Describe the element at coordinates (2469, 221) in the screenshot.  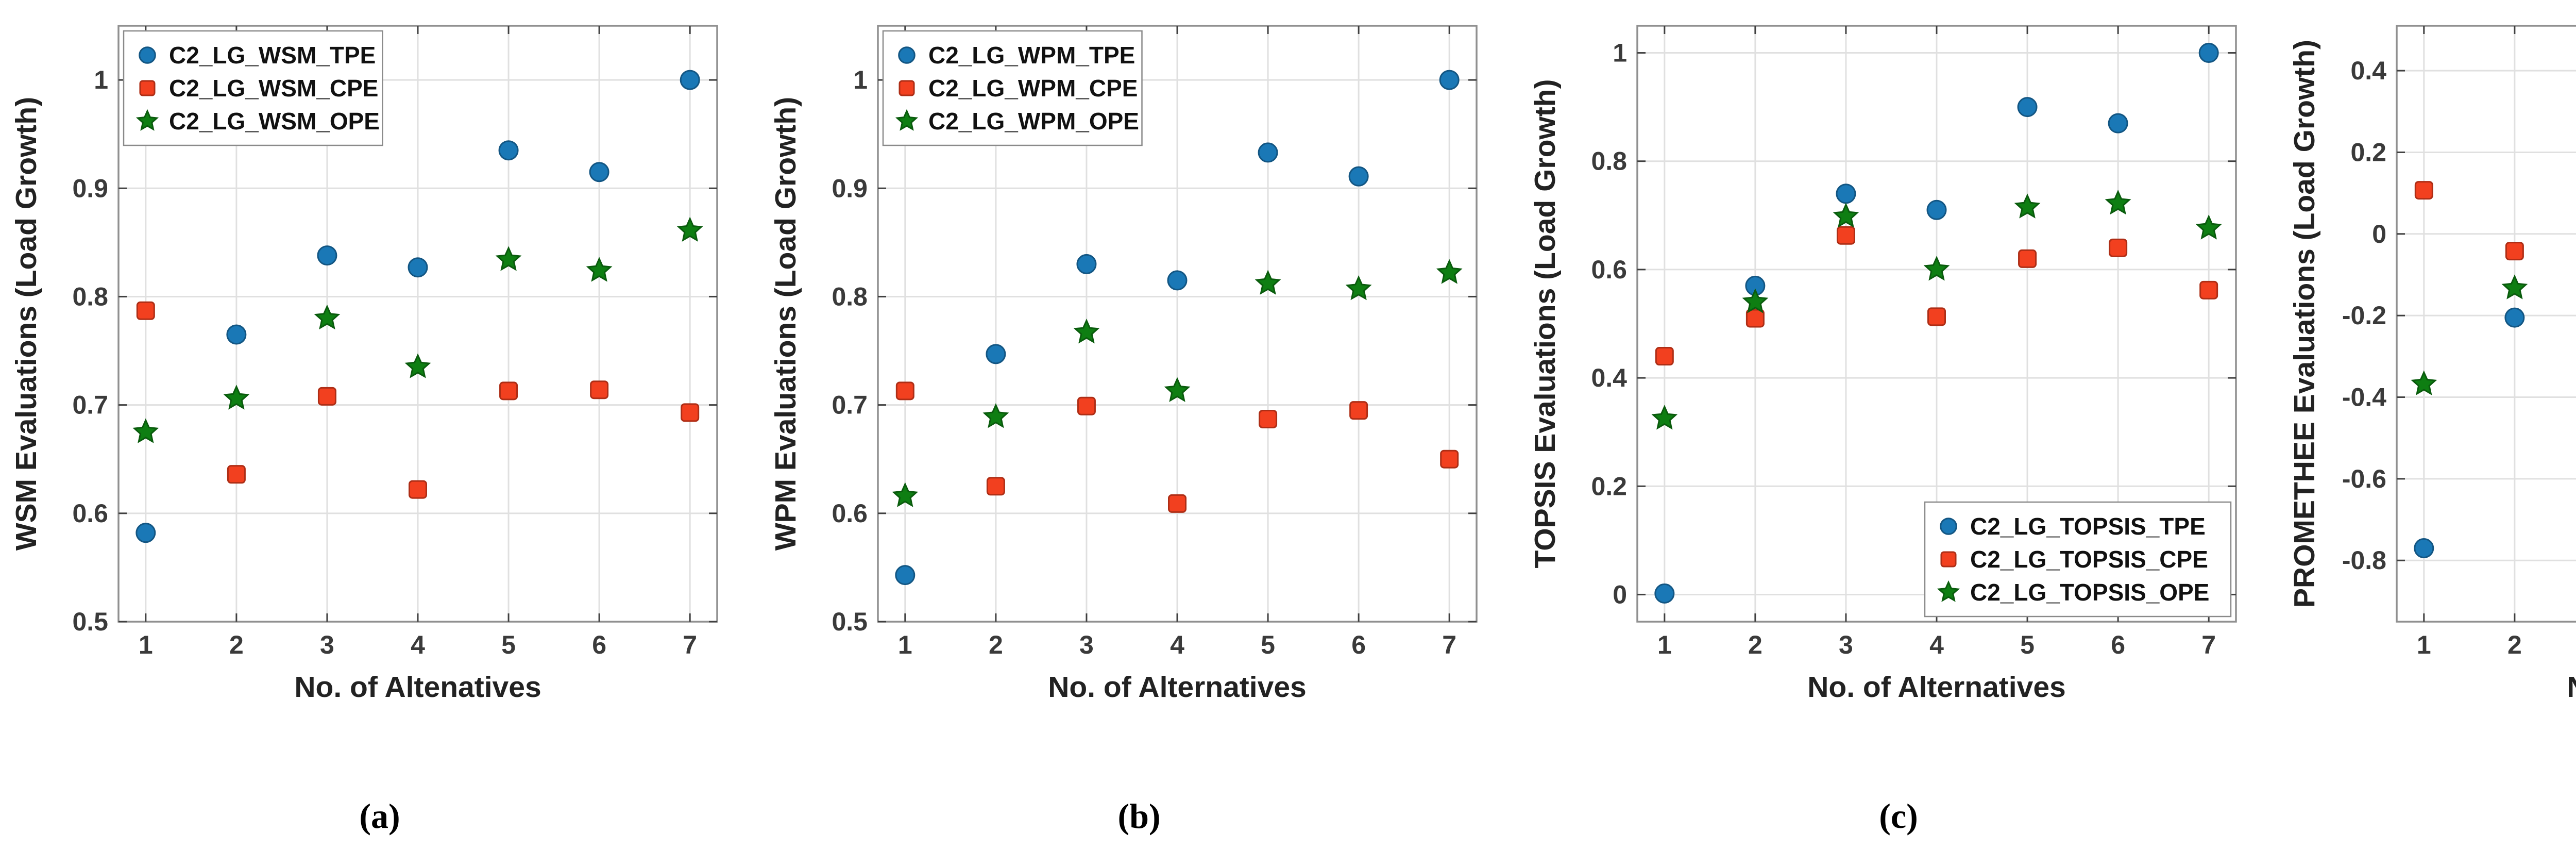
I see `series-C2_LG_PROMETHEE_CPE` at that location.